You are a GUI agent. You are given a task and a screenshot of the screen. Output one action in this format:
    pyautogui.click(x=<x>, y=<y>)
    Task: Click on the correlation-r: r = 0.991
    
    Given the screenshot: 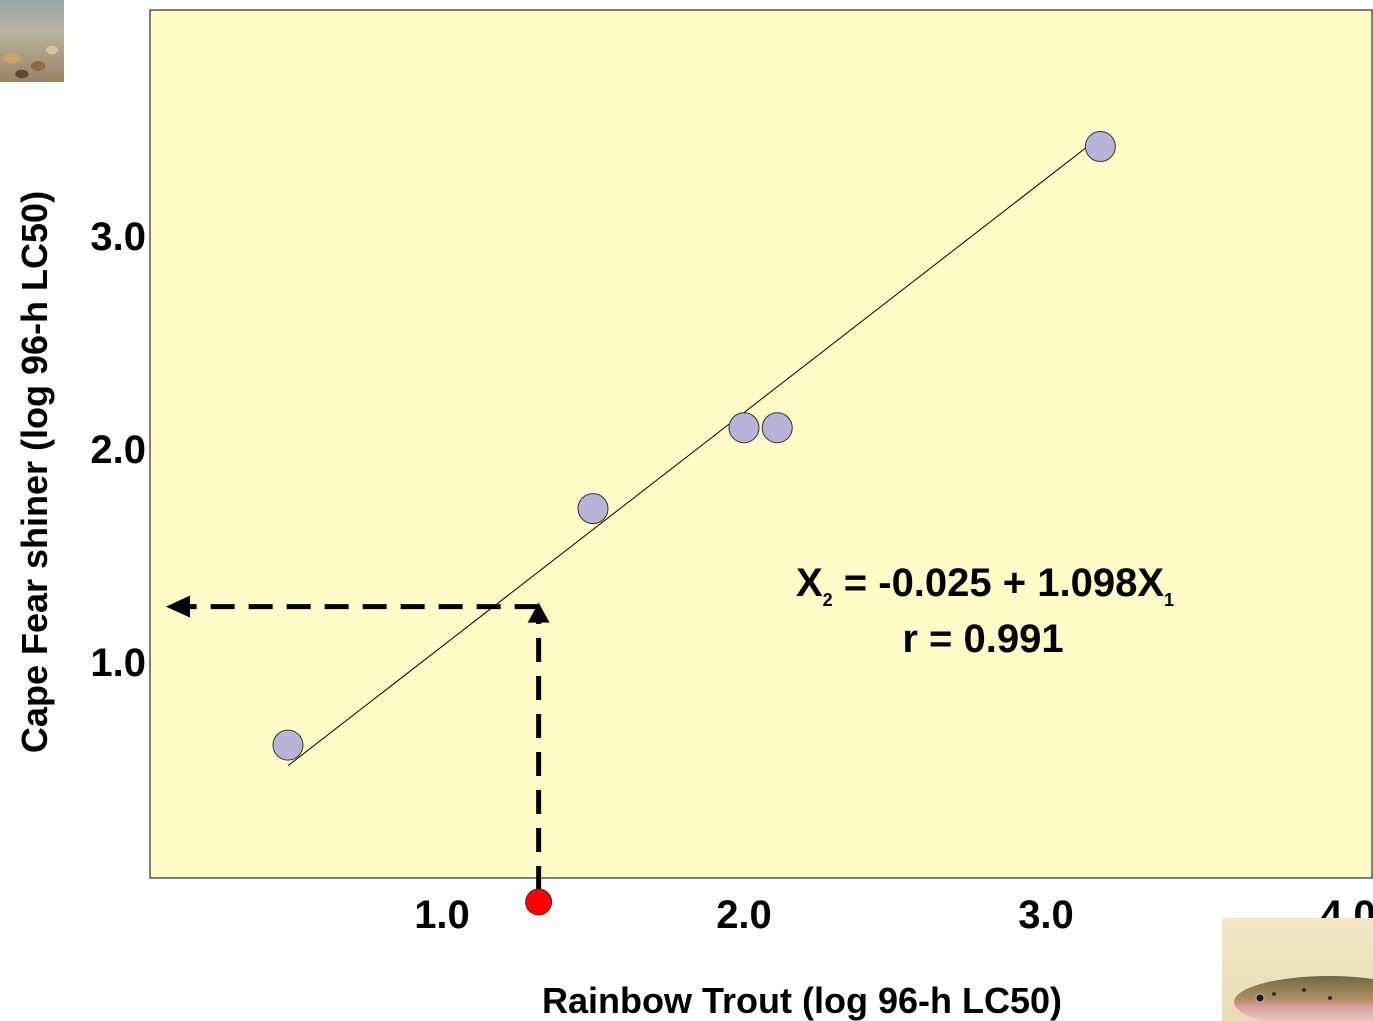 What is the action you would take?
    pyautogui.click(x=982, y=639)
    